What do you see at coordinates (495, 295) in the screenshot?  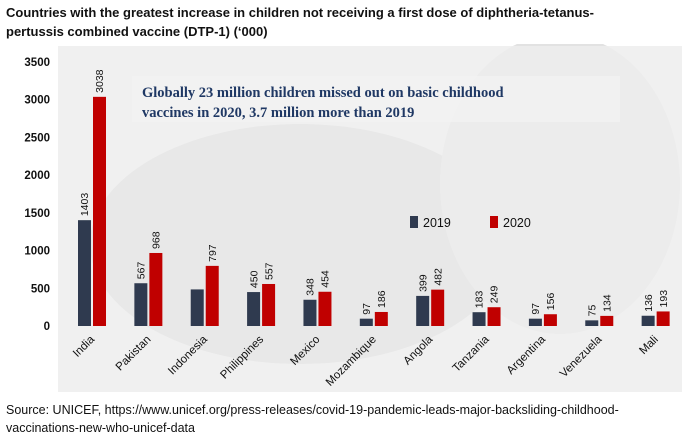 I see `data-label: 249` at bounding box center [495, 295].